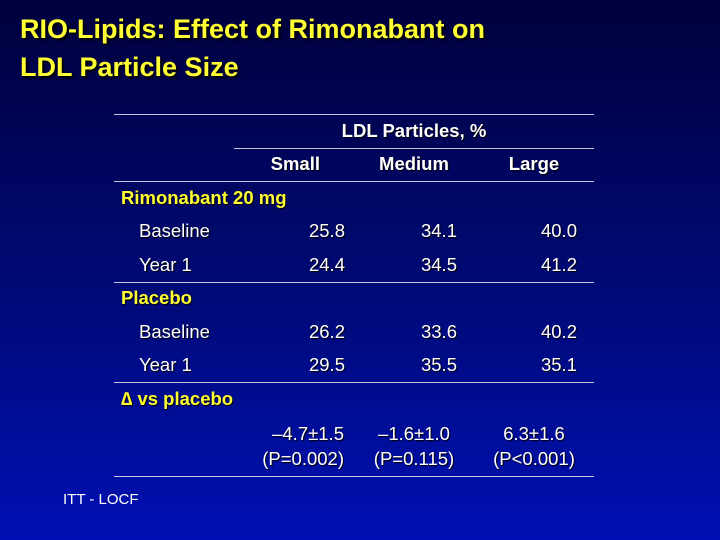  Describe the element at coordinates (156, 298) in the screenshot. I see `group-label-placebo: Placebo` at that location.